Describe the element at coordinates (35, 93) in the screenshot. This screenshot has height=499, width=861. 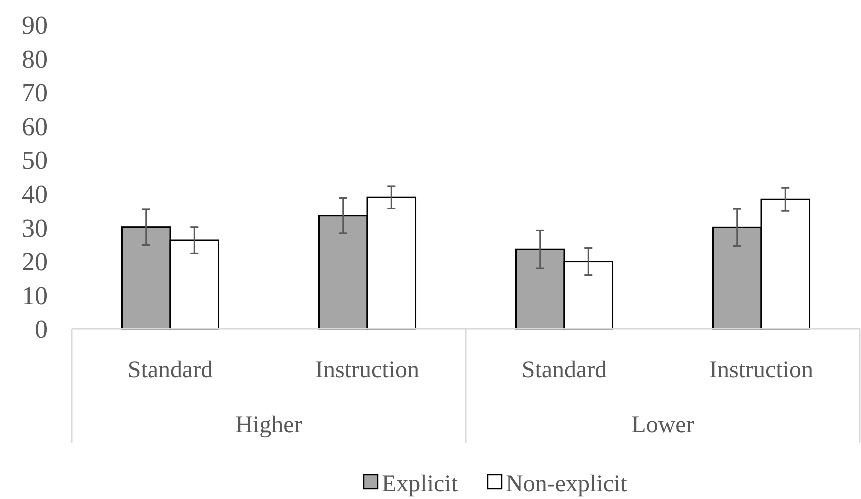
I see `y-tick-label: 70` at that location.